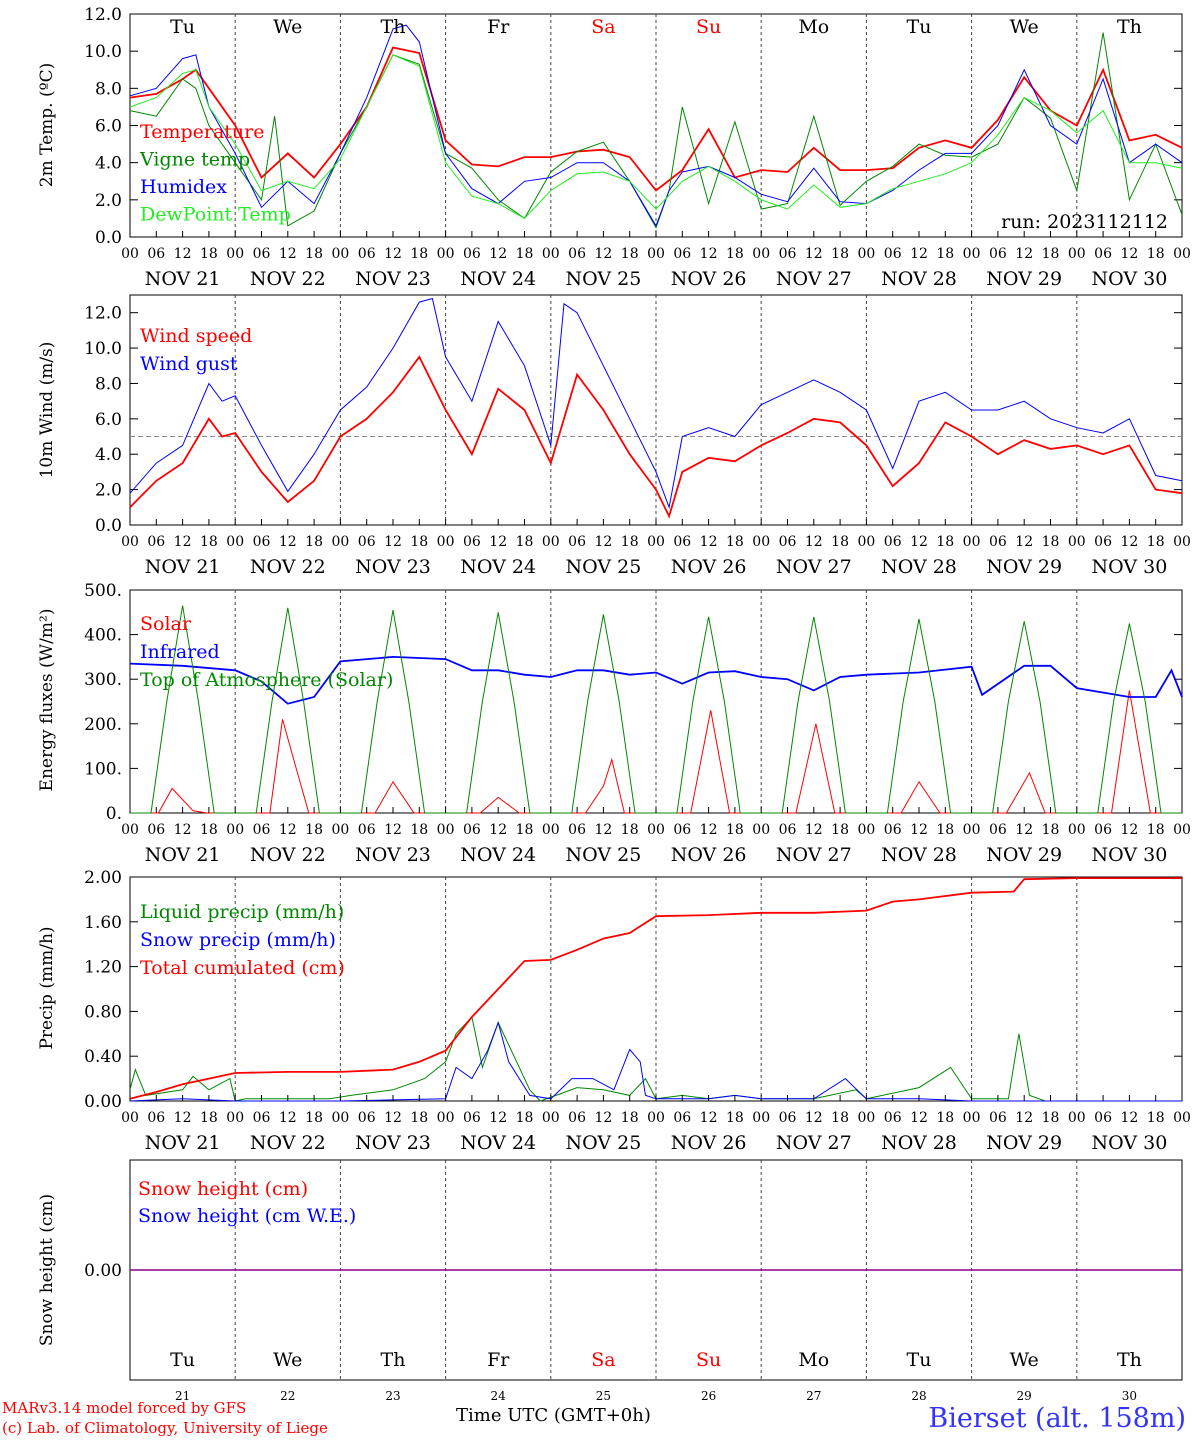  Describe the element at coordinates (103, 1012) in the screenshot. I see `y-tick-label: 0.80` at that location.